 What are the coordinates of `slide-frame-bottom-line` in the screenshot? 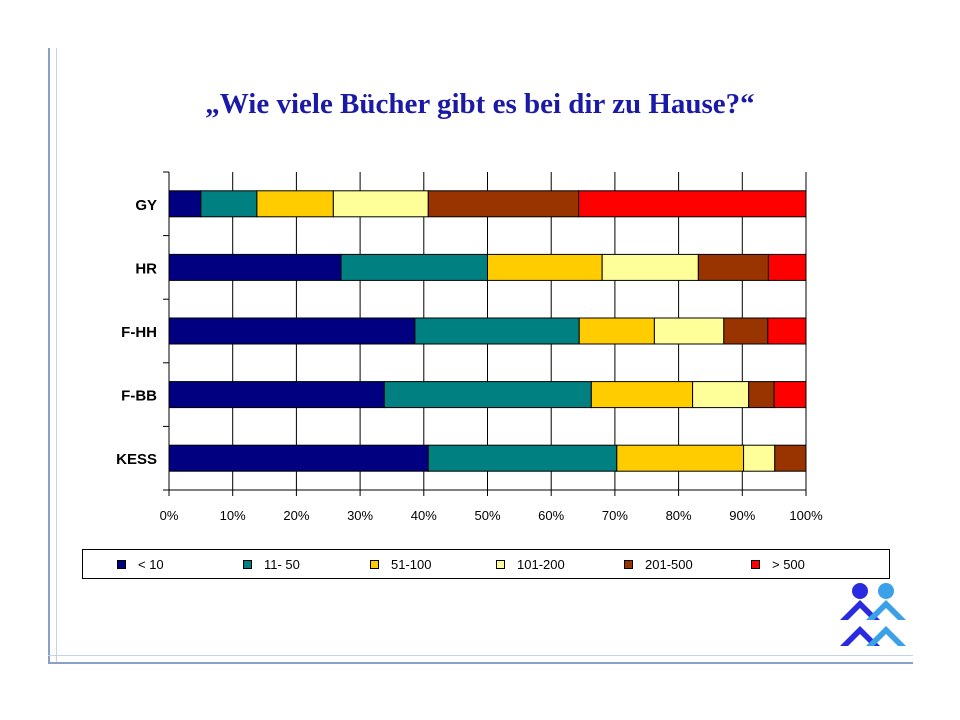 It's located at (480, 663).